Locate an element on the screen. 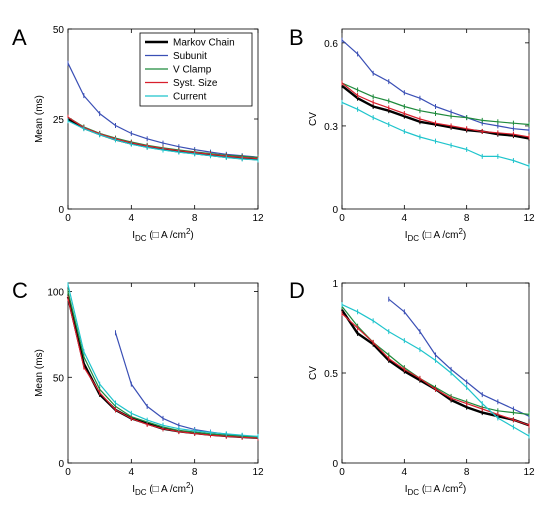  series-line-v-clamp is located at coordinates (163, 364).